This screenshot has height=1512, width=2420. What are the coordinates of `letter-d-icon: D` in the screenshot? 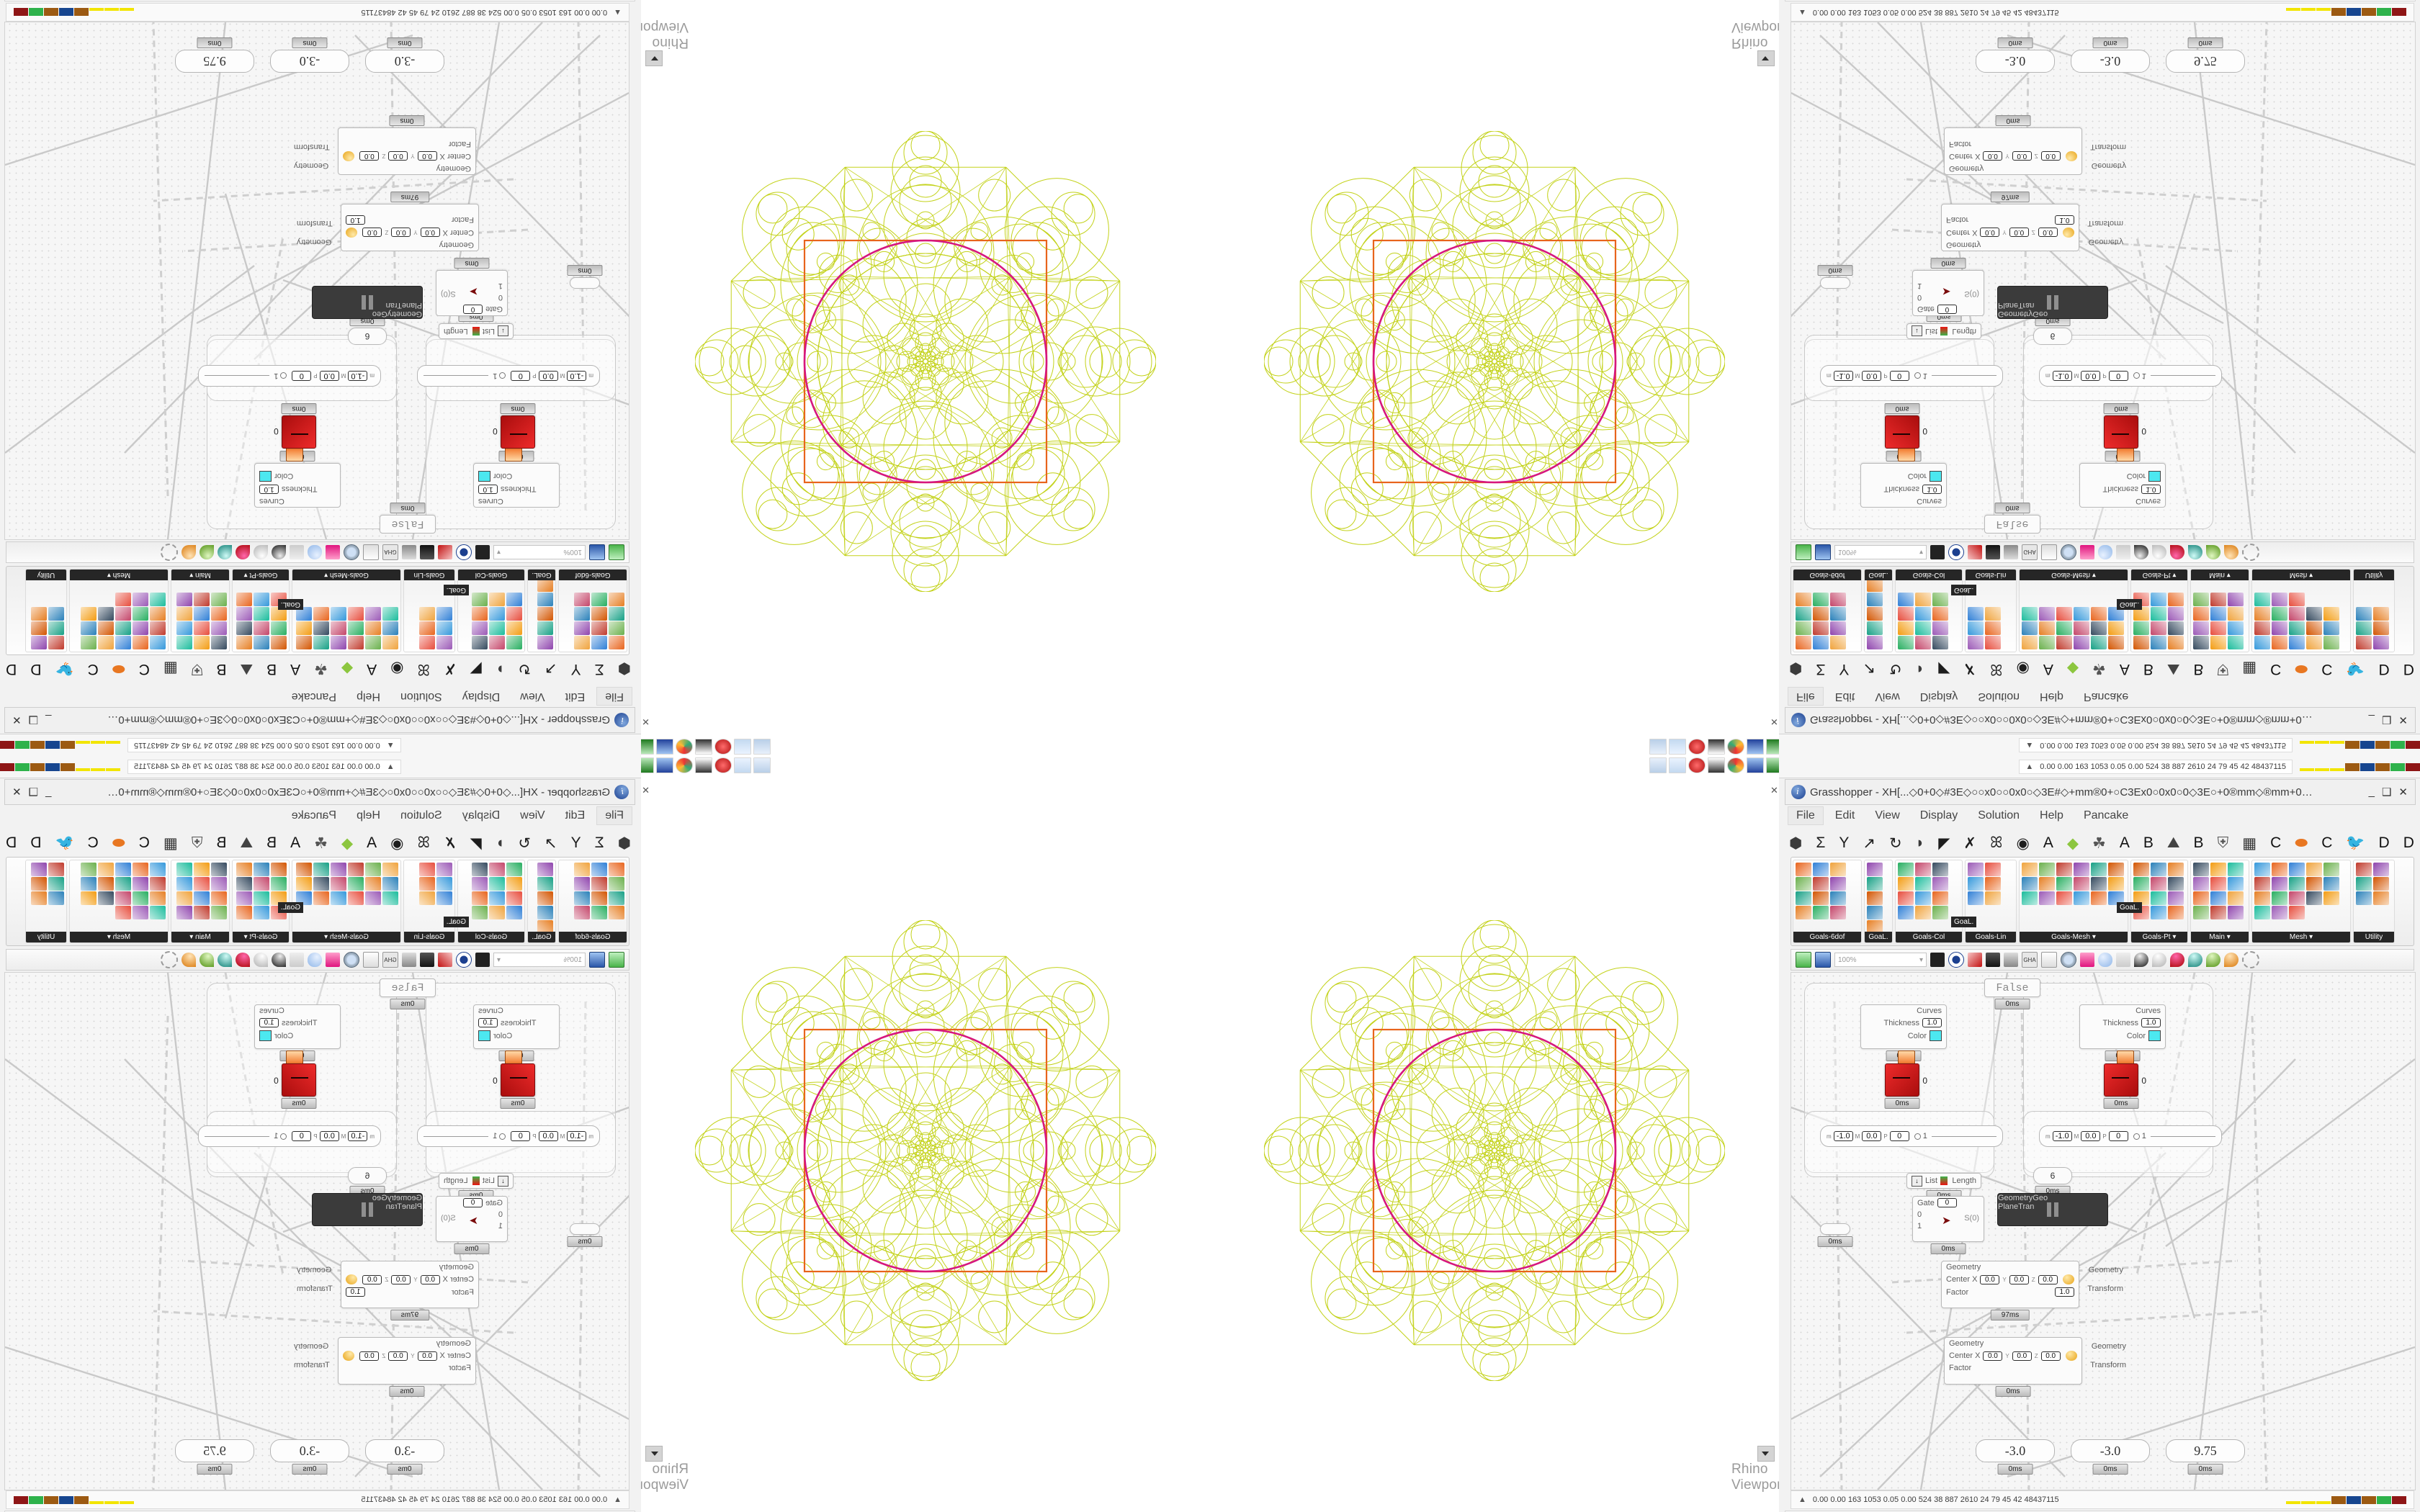 It's located at (36, 669).